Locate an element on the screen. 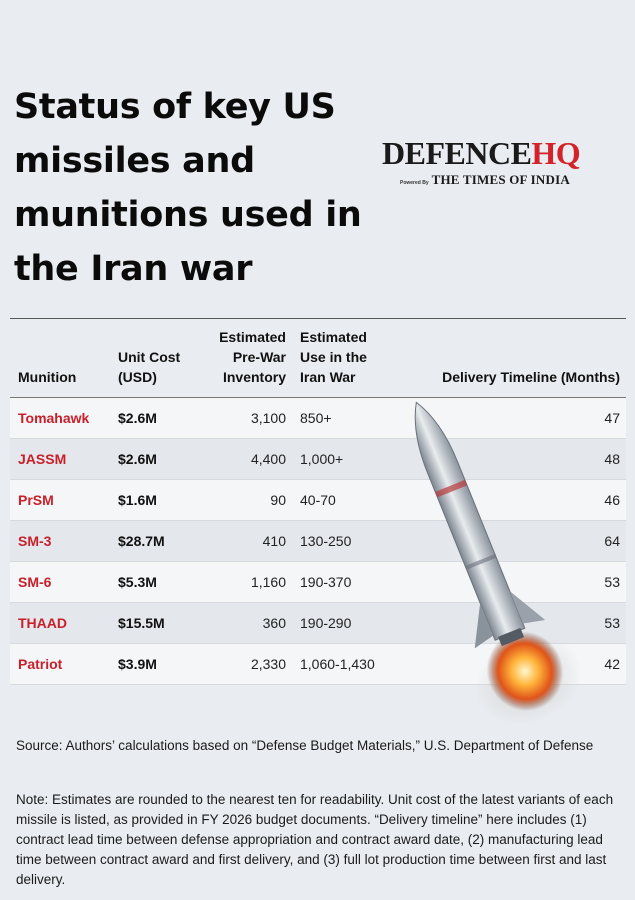  logo-part-hq: HQ is located at coordinates (556, 153).